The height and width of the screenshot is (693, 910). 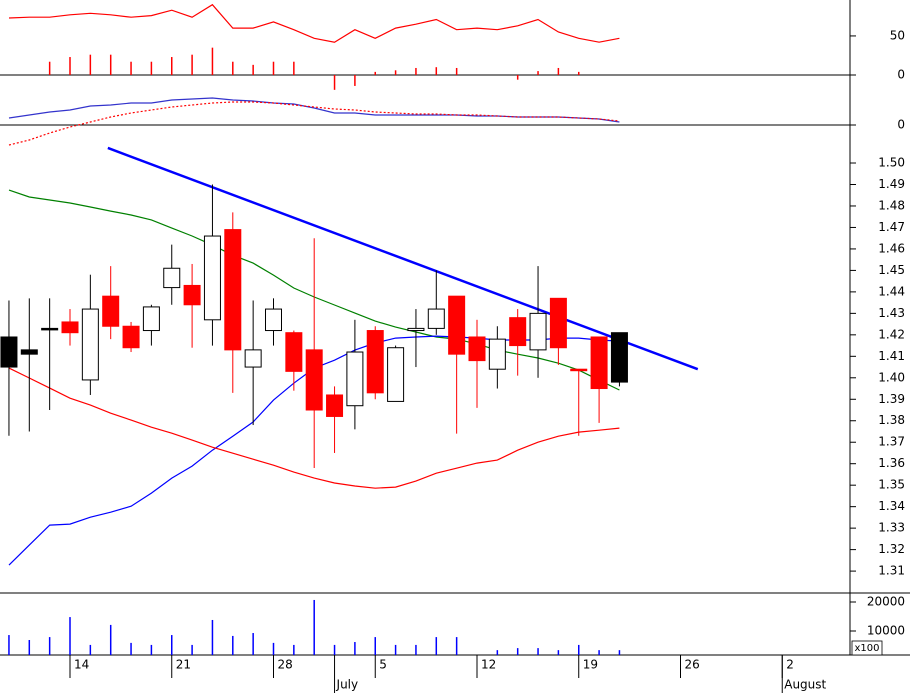 What do you see at coordinates (347, 685) in the screenshot?
I see `month-label: July` at bounding box center [347, 685].